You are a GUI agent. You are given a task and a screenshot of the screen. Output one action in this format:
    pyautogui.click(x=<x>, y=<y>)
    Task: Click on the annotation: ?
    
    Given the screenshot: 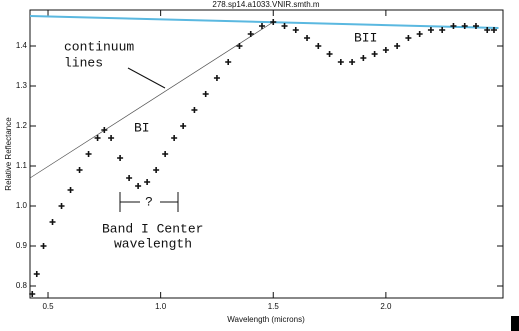 What is the action you would take?
    pyautogui.click(x=149, y=201)
    